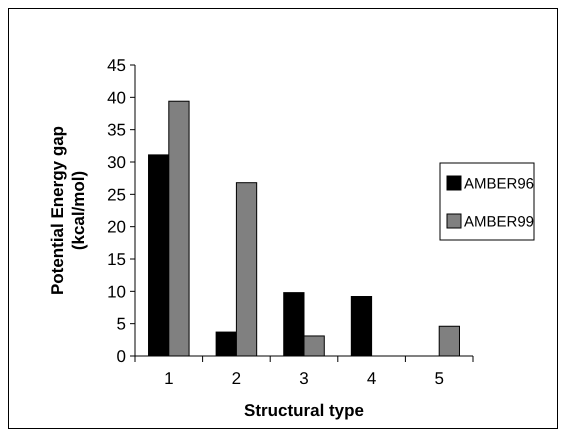  I want to click on legend-label: AMBER99, so click(499, 221).